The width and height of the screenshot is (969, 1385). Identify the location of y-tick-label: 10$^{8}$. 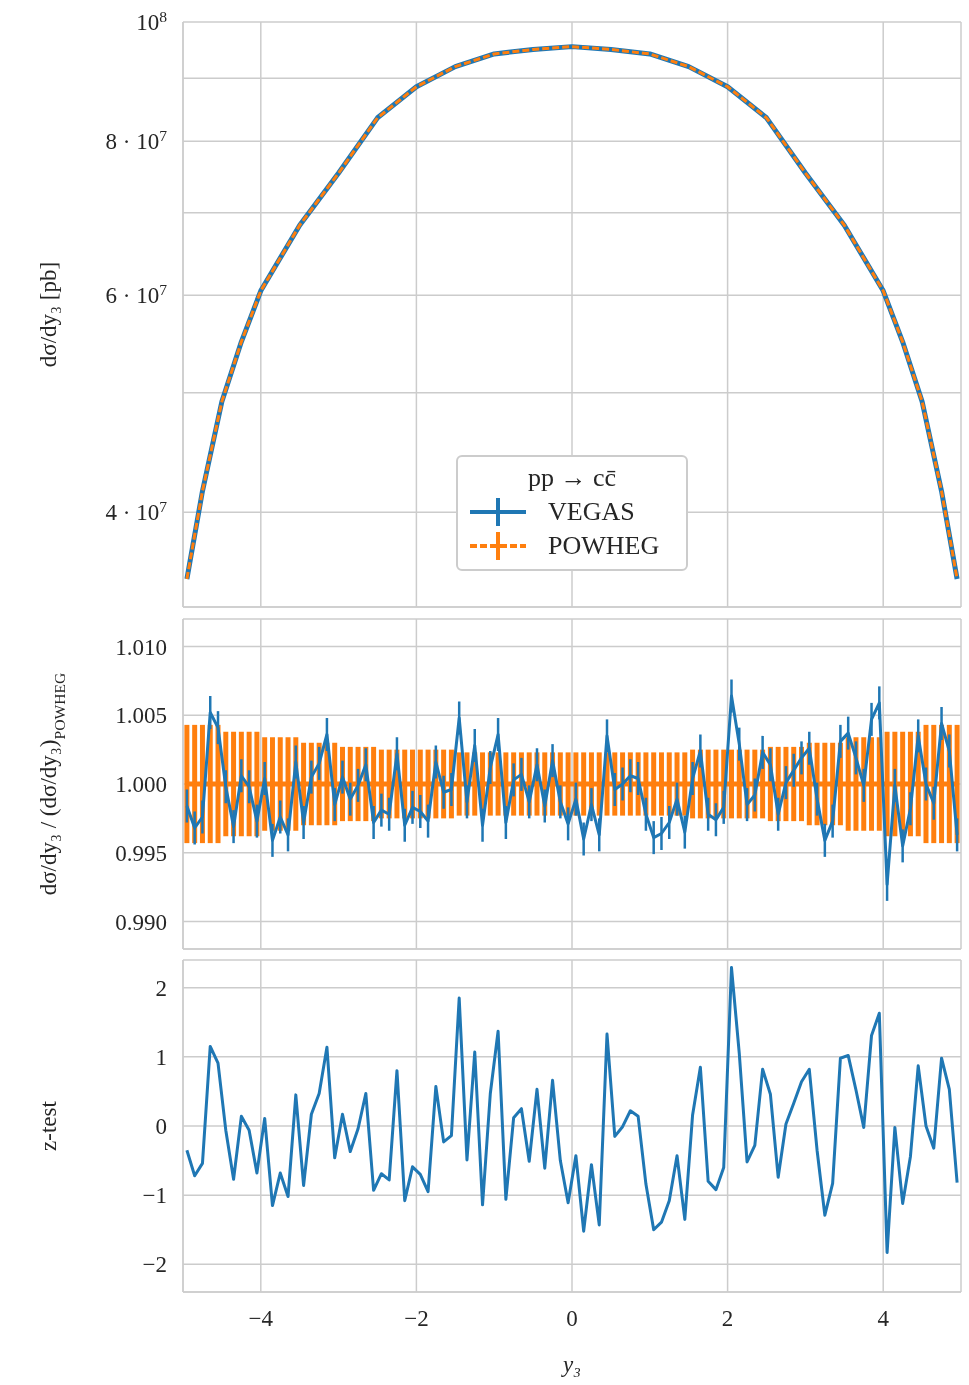
(152, 21).